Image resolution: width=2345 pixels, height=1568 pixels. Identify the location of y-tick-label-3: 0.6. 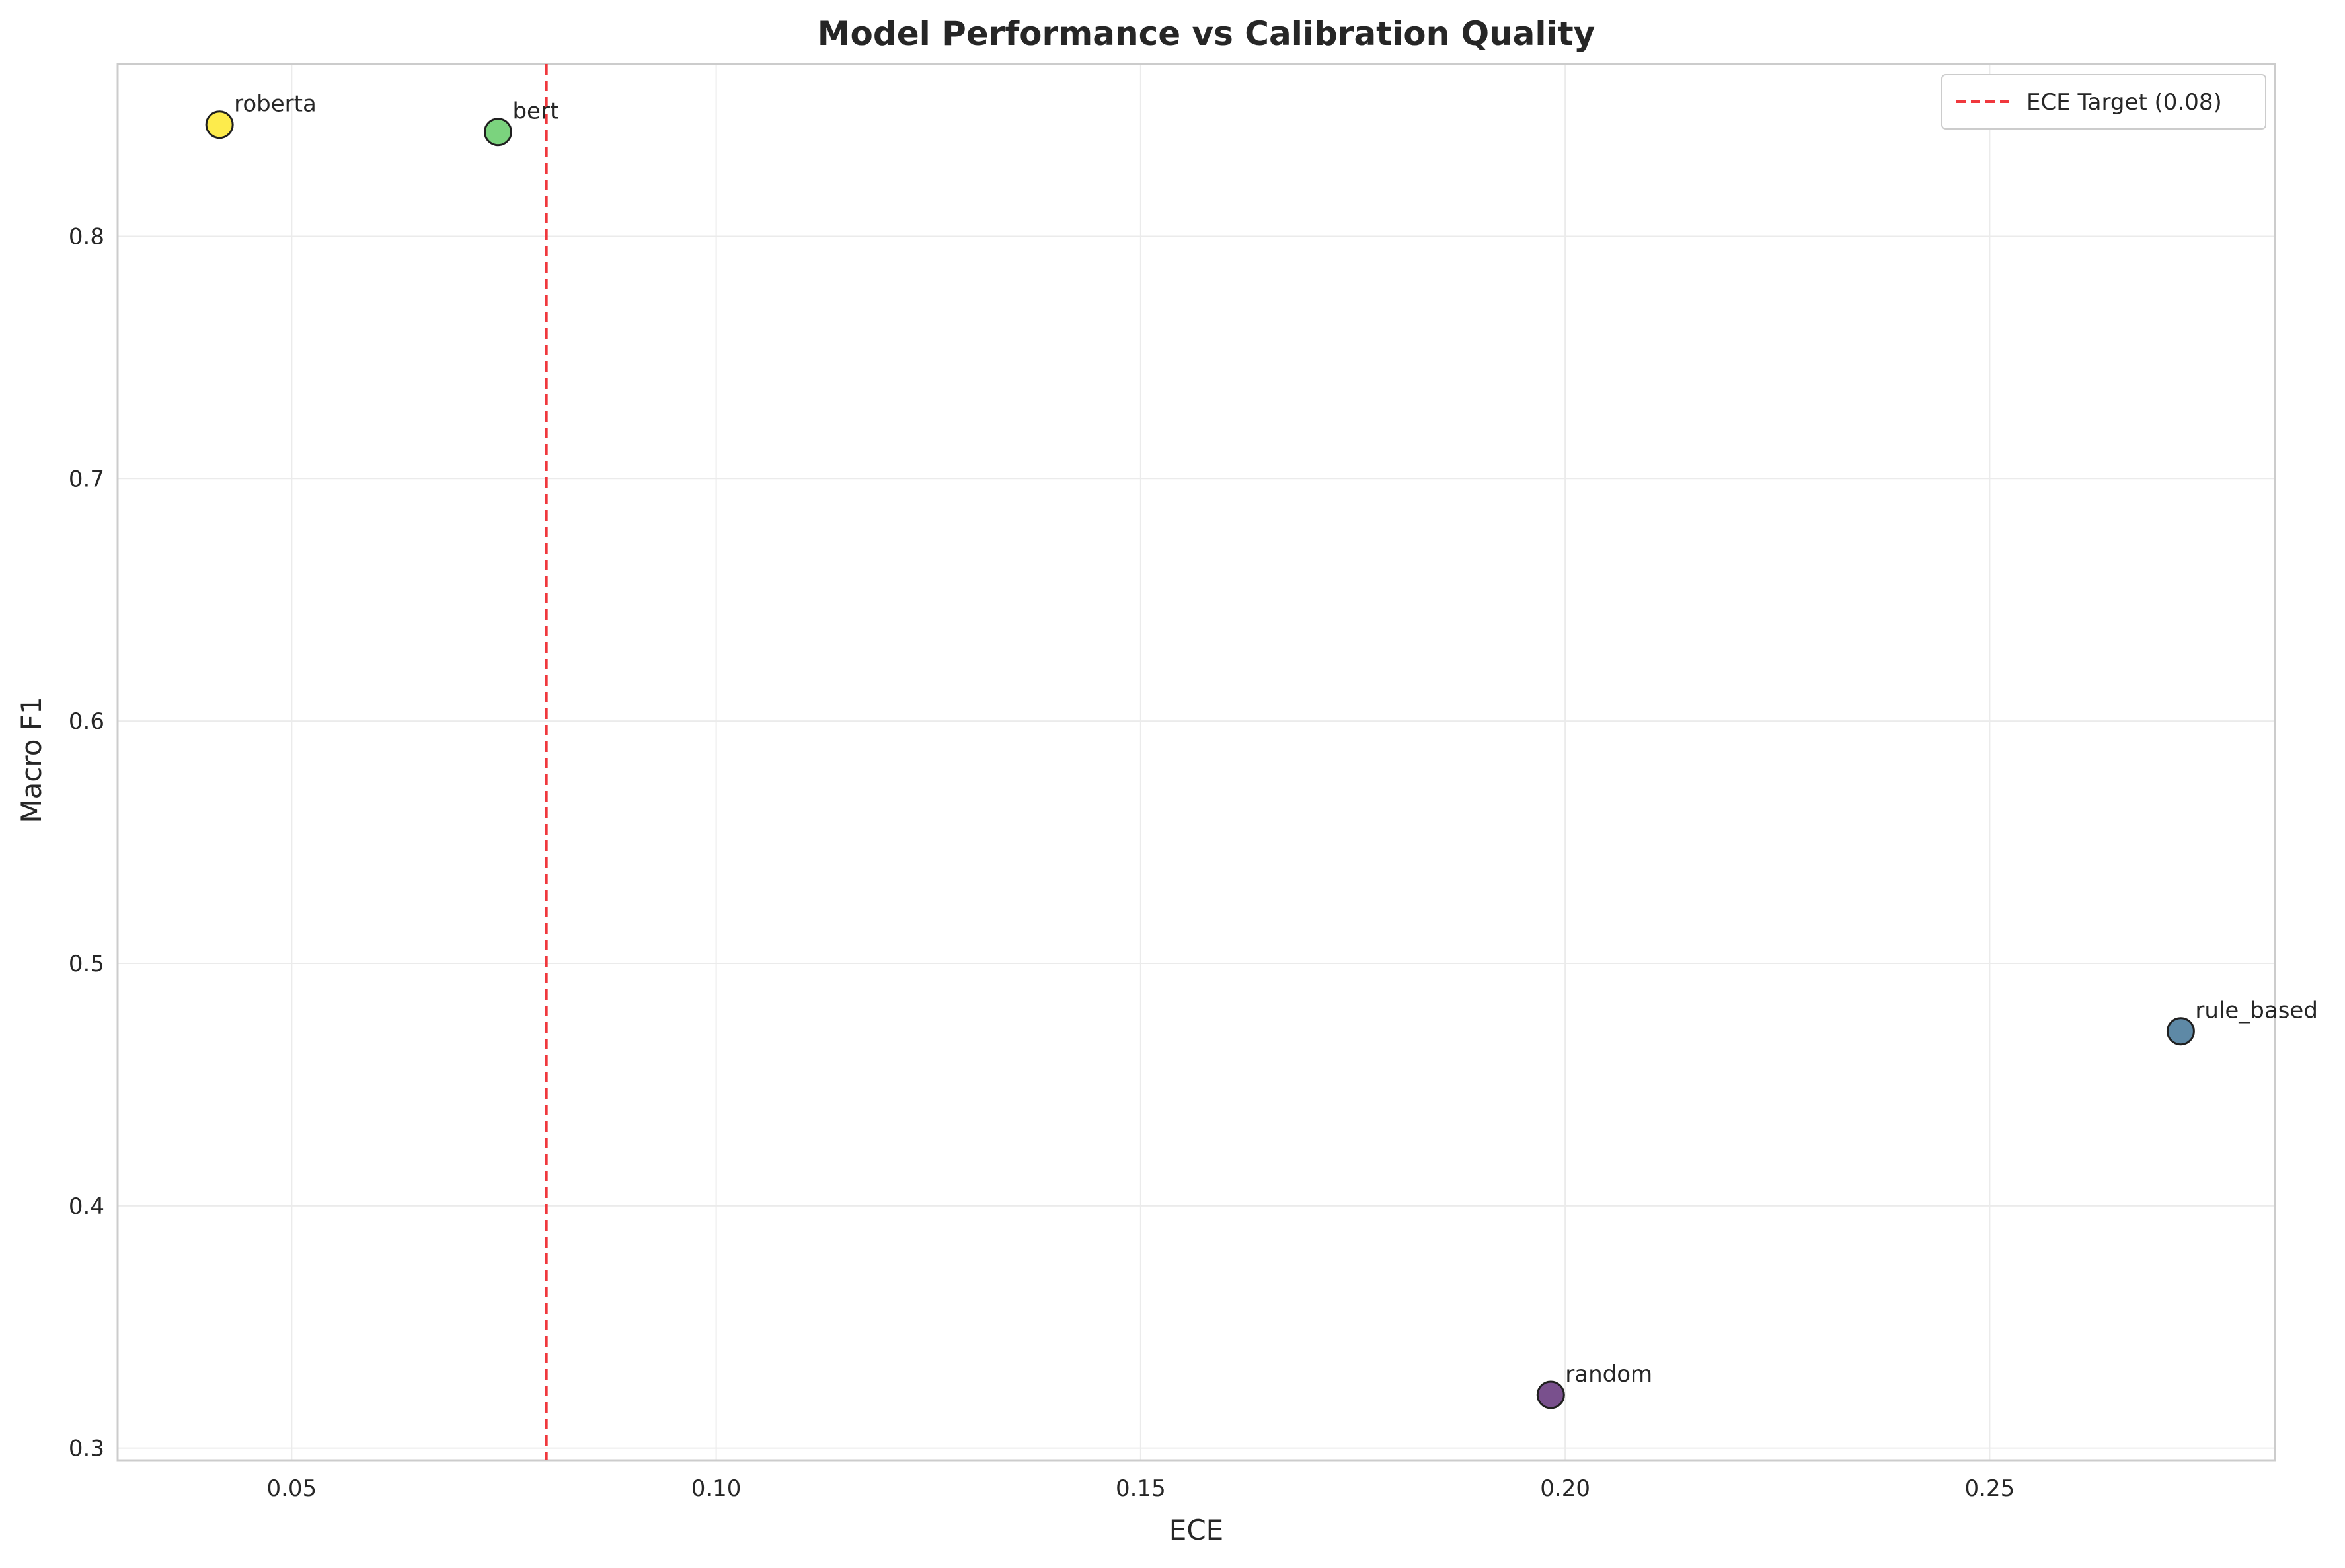
(86, 722).